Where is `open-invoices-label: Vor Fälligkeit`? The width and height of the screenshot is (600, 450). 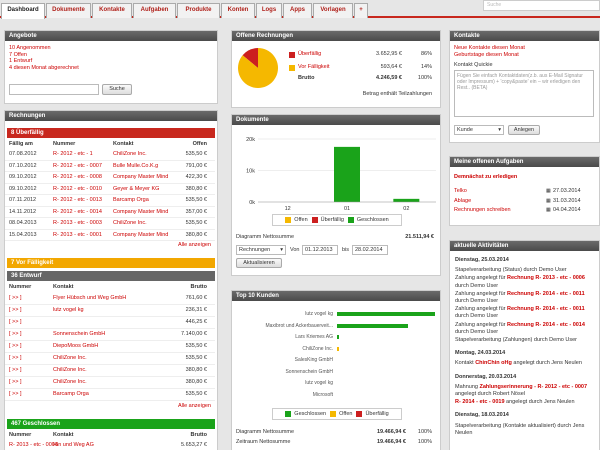
open-invoices-label: Vor Fälligkeit is located at coordinates (314, 67).